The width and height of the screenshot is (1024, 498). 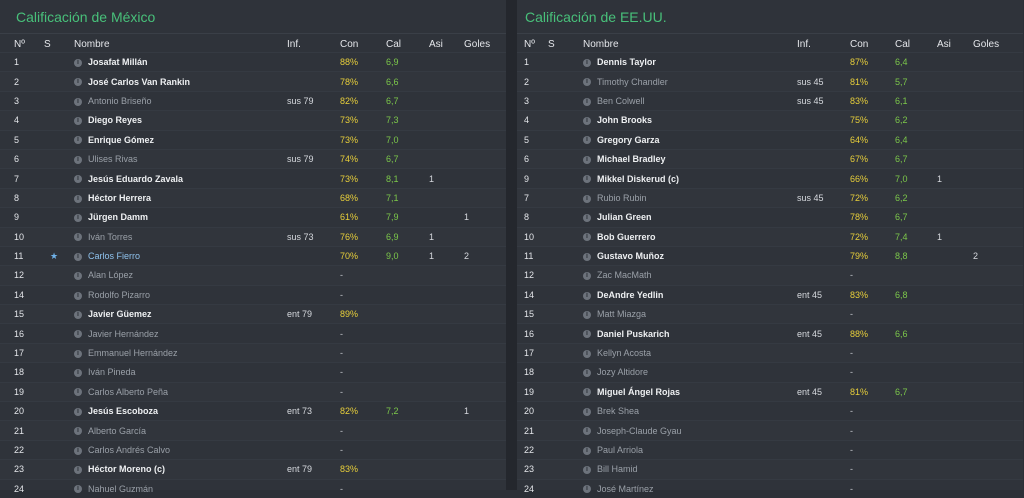 I want to click on table-row: 7 i Rubio Rubin sus 45 72% 6,2, so click(x=770, y=198).